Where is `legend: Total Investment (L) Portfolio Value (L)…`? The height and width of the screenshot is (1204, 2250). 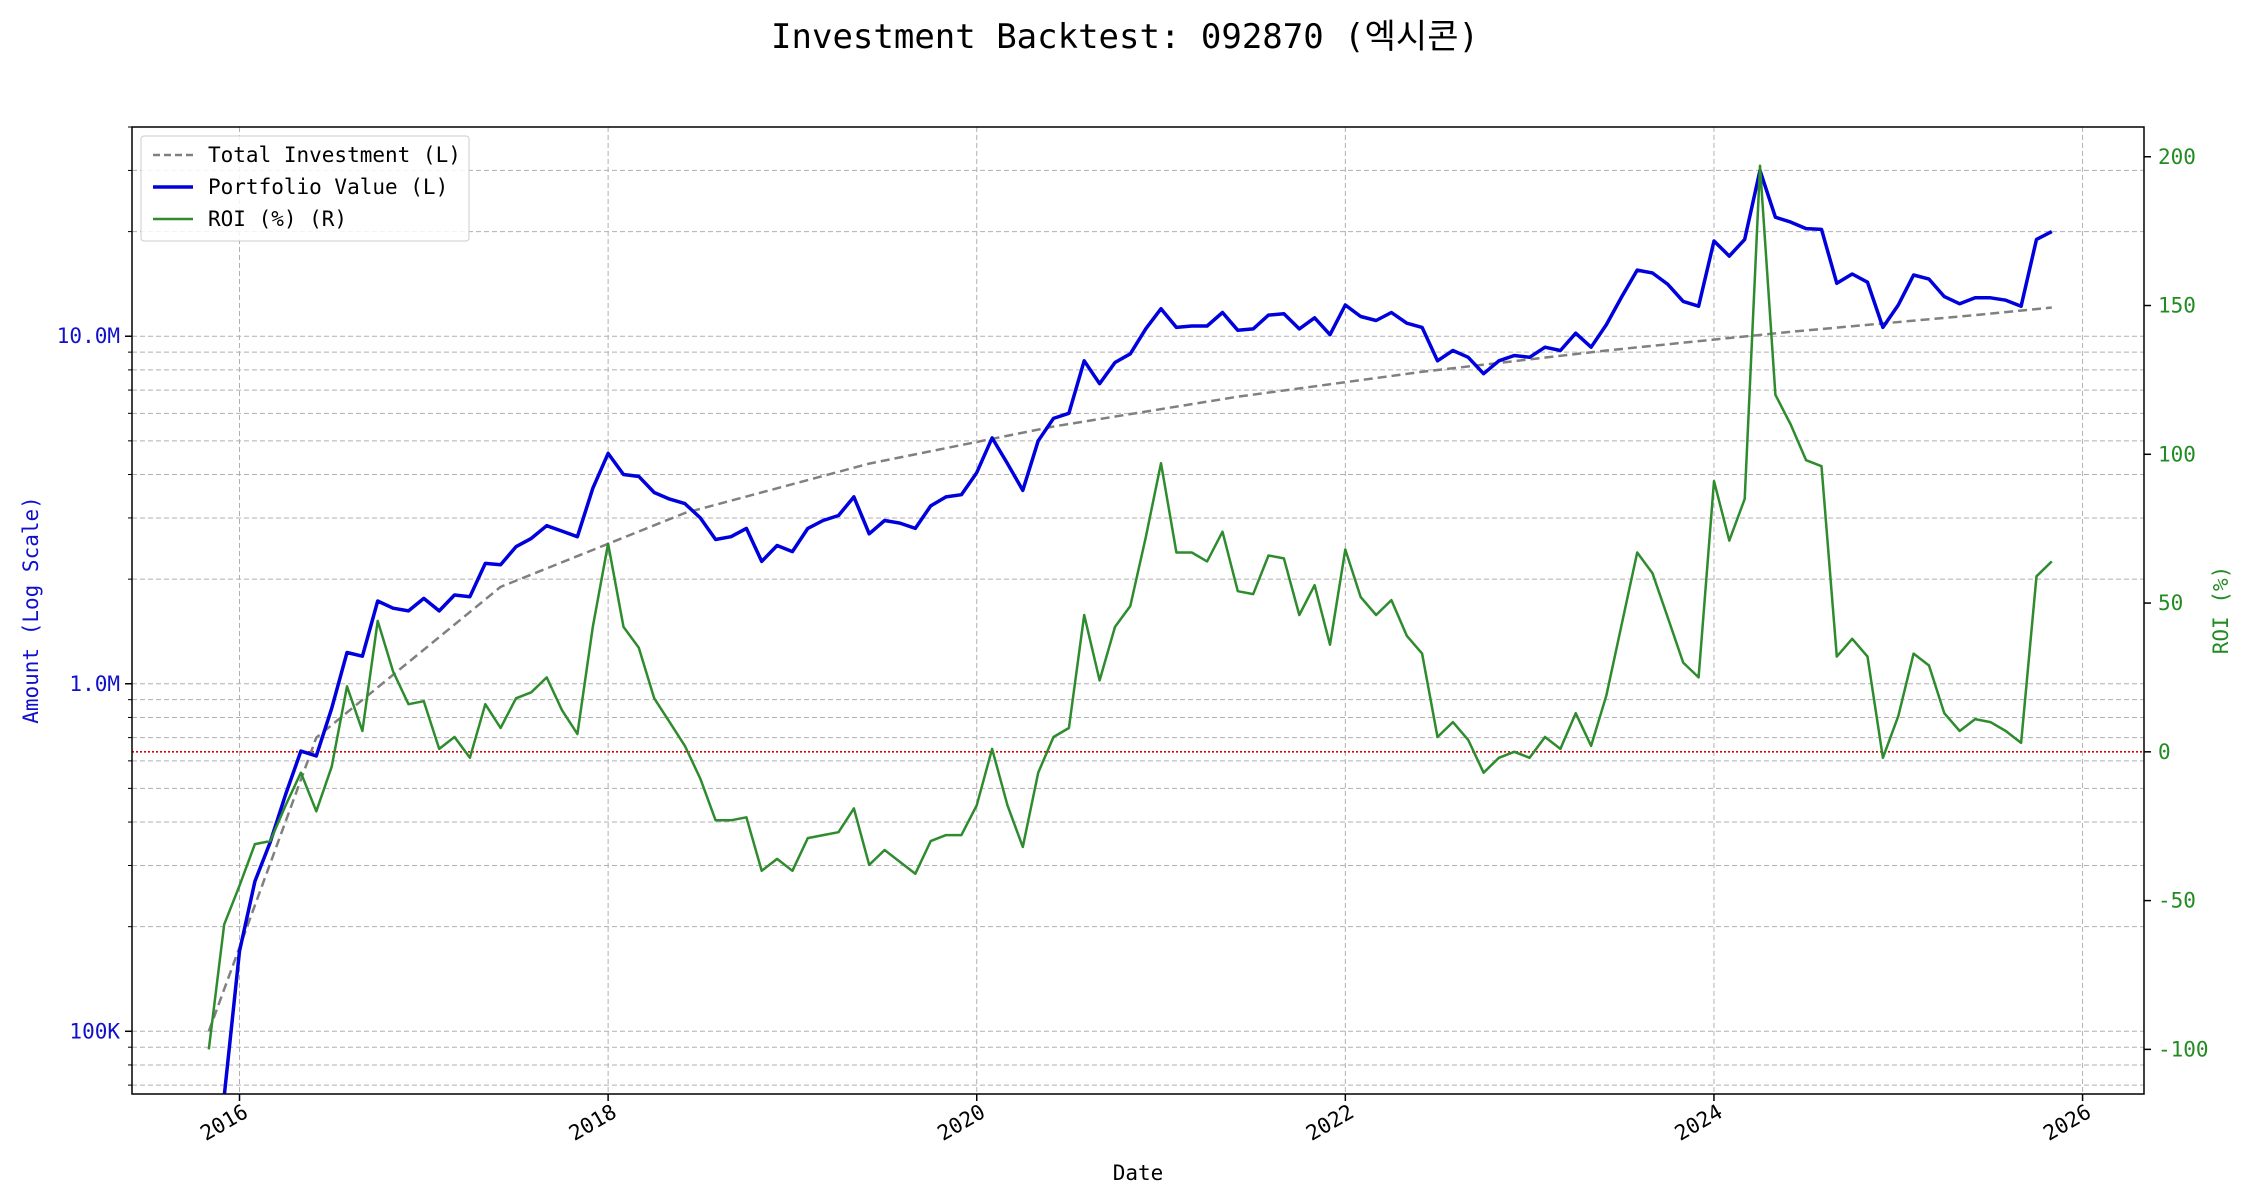
legend: Total Investment (L) Portfolio Value (L)… is located at coordinates (305, 188).